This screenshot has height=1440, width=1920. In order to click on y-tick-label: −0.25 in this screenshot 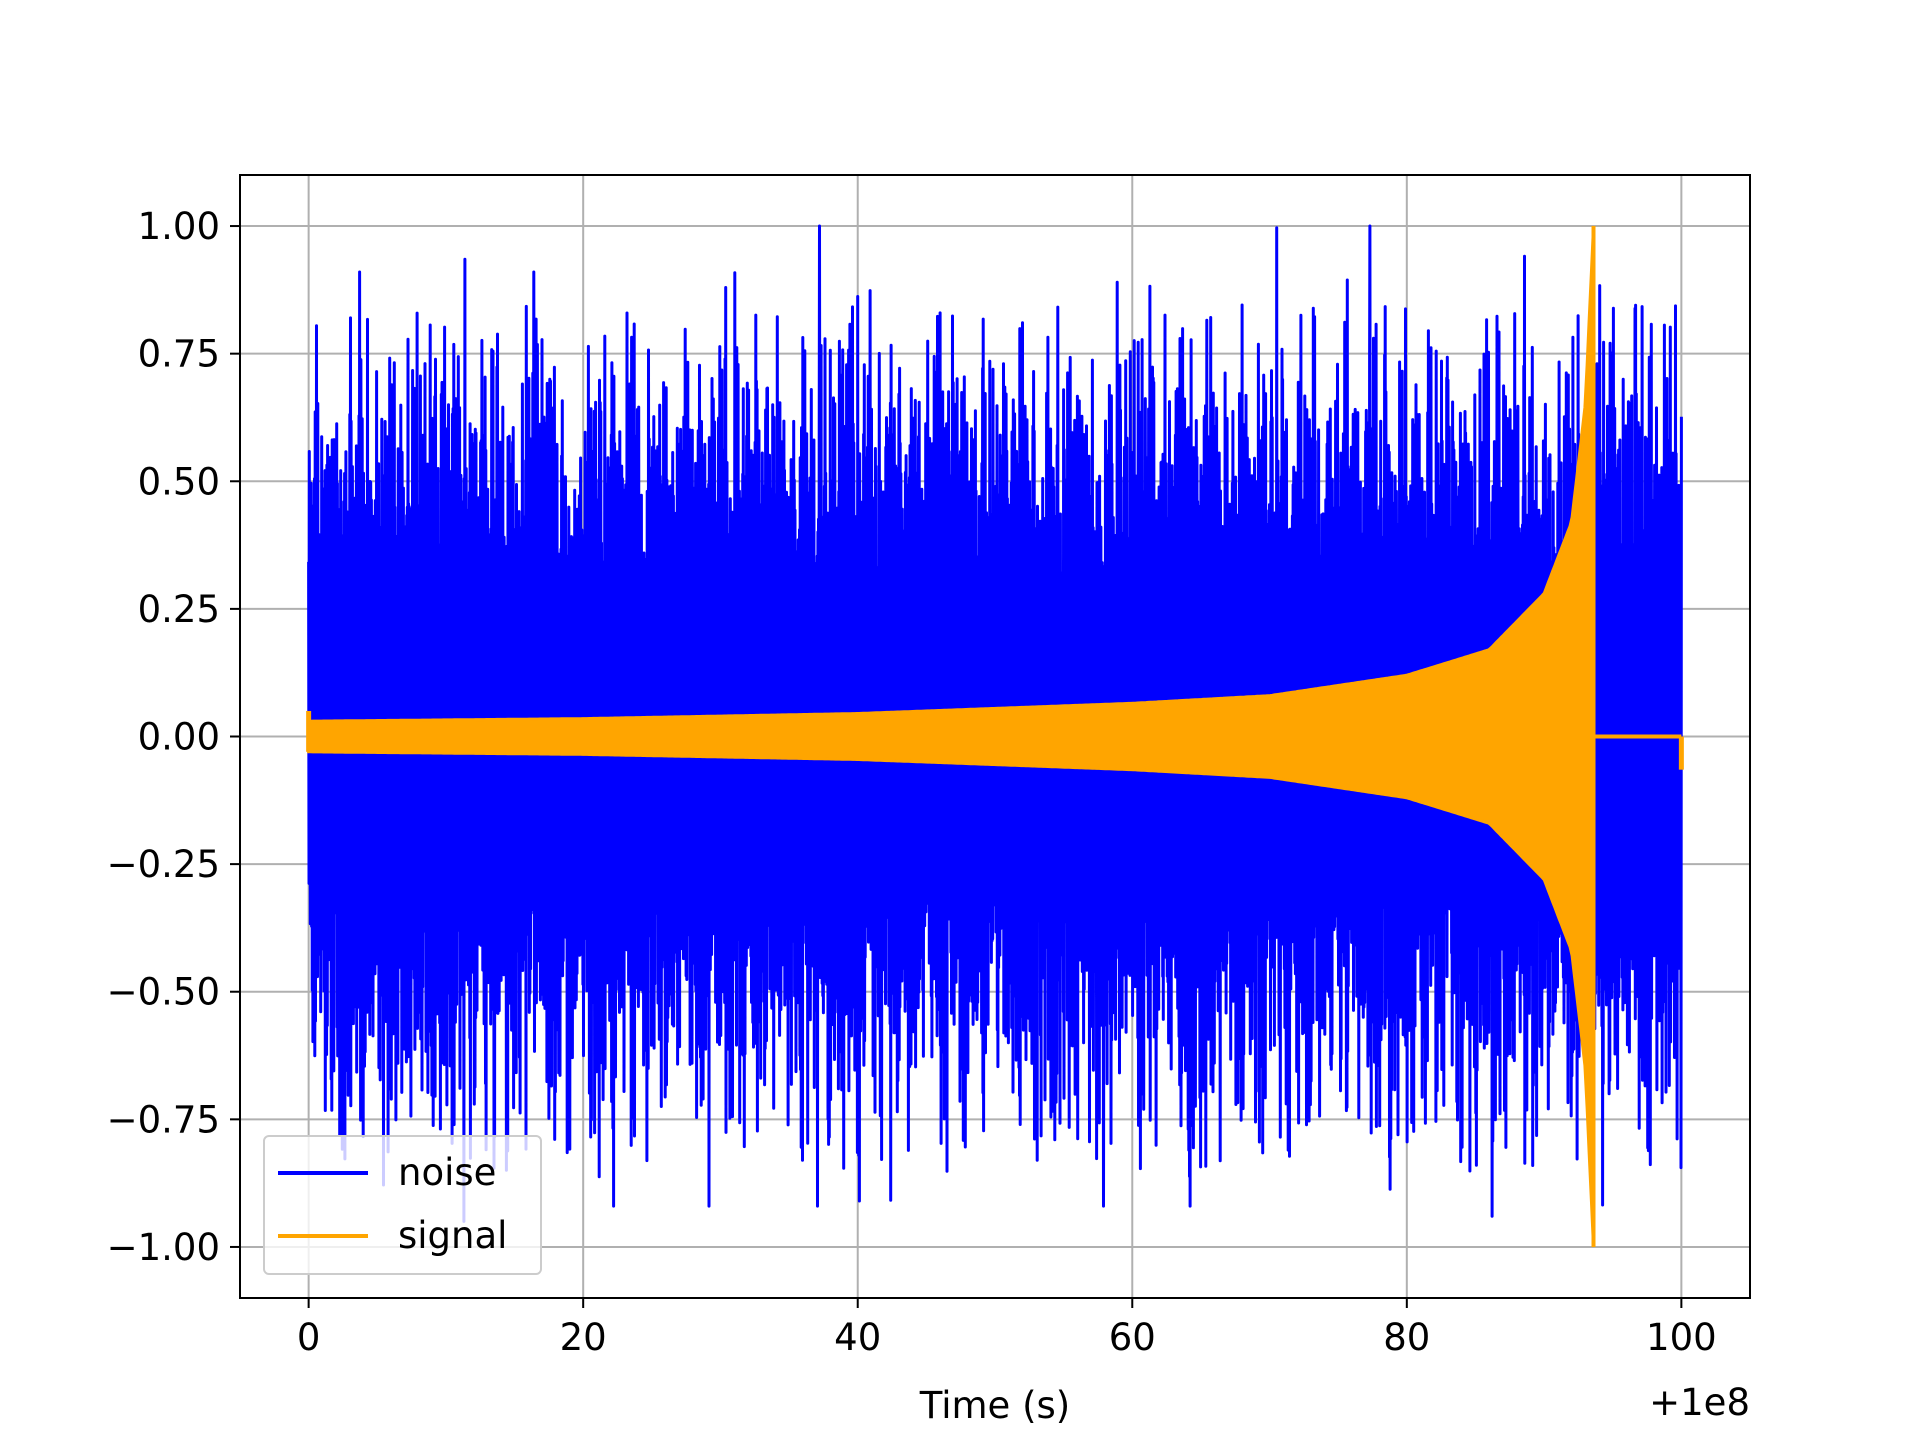, I will do `click(163, 864)`.